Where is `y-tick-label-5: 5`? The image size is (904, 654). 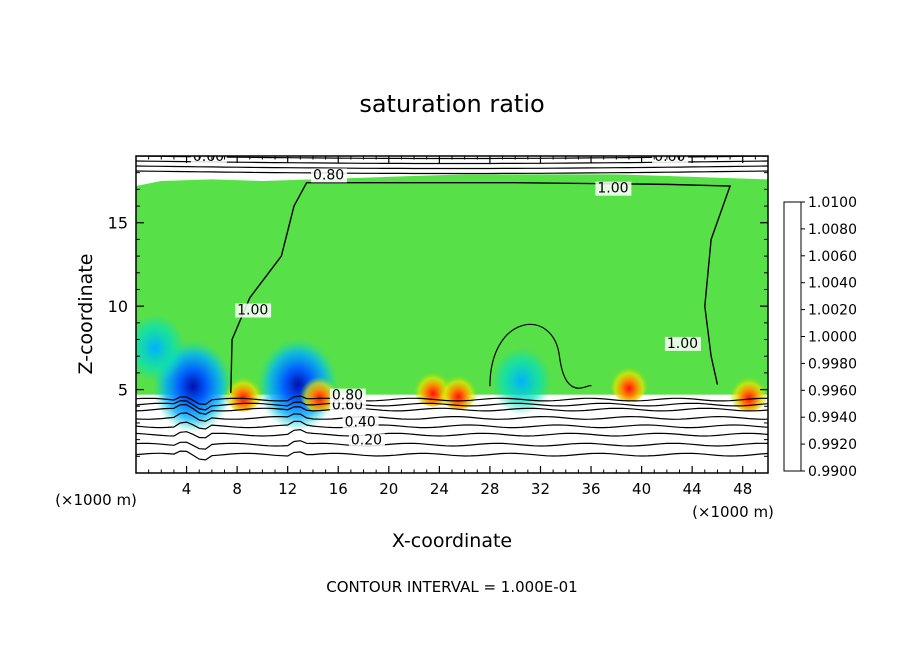
y-tick-label-5: 5 is located at coordinates (123, 390).